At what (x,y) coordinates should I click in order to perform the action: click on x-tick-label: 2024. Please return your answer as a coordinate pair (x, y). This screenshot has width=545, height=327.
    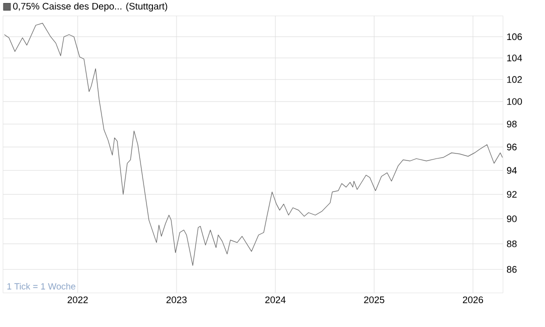
    Looking at the image, I should click on (275, 300).